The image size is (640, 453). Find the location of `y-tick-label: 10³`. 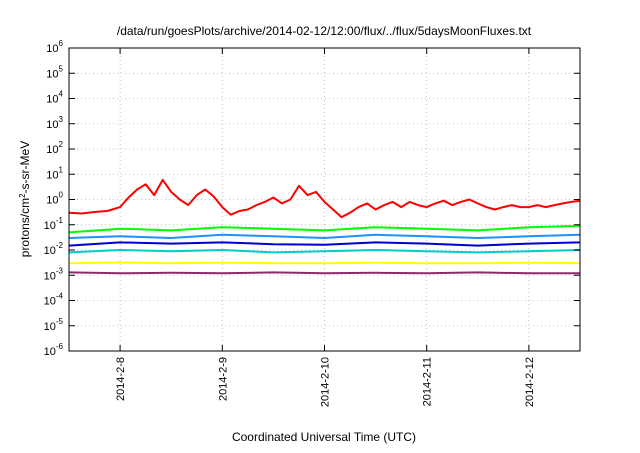

y-tick-label: 10³ is located at coordinates (54, 123).